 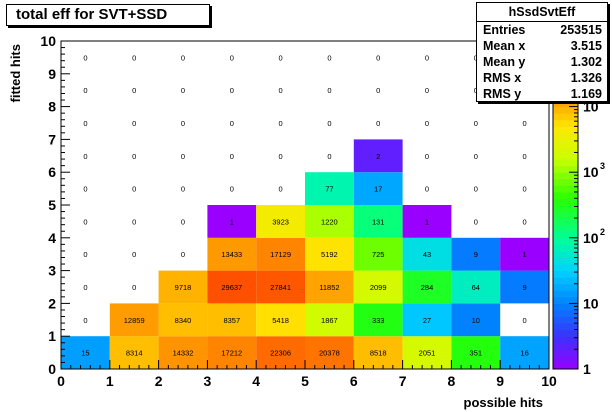 I want to click on cell-value-label: 5418, so click(x=280, y=320).